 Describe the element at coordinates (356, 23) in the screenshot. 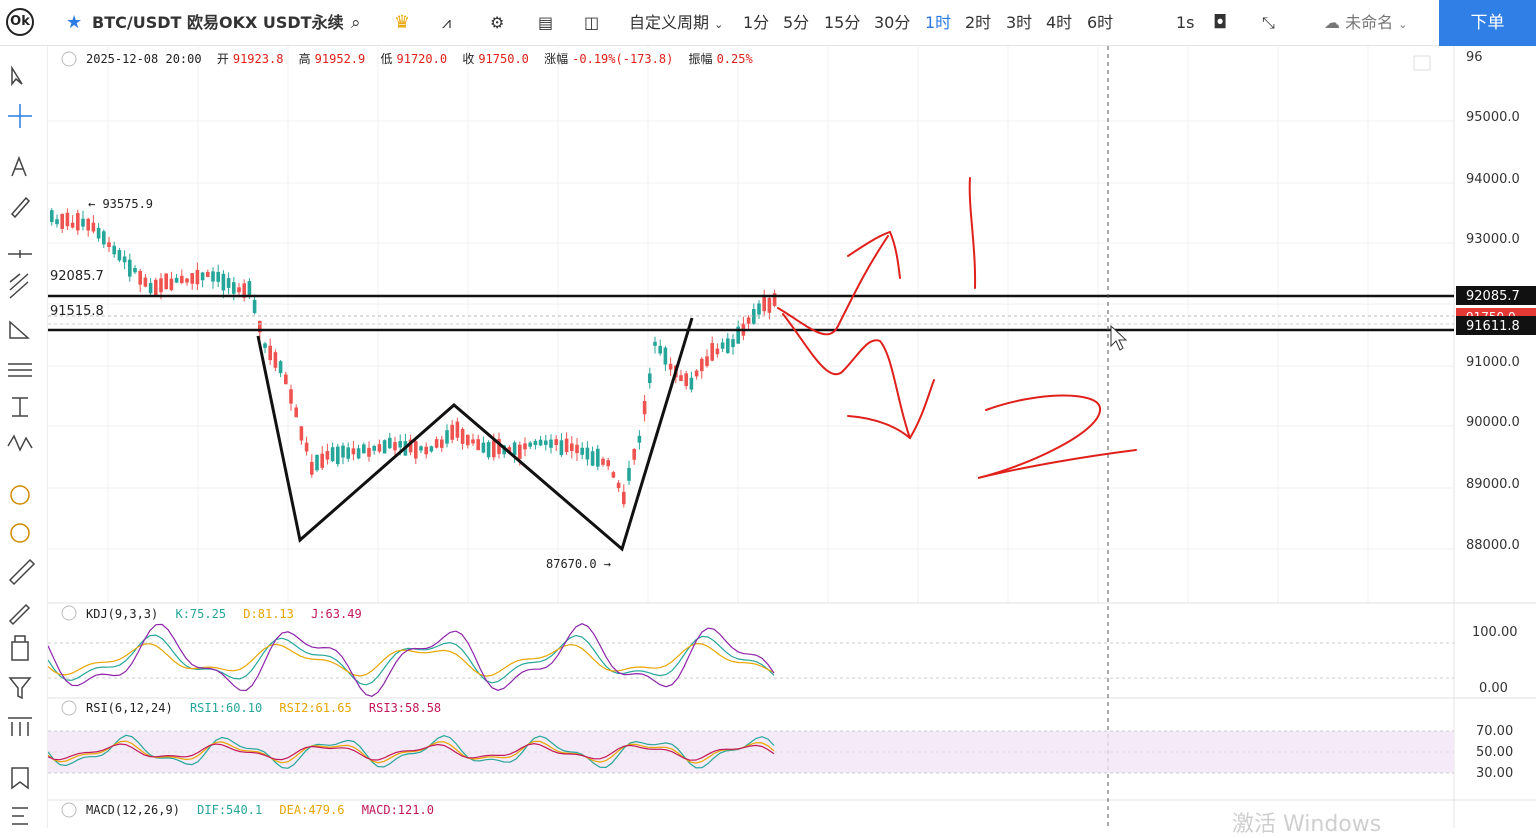

I see `search-icon: ⌕` at that location.